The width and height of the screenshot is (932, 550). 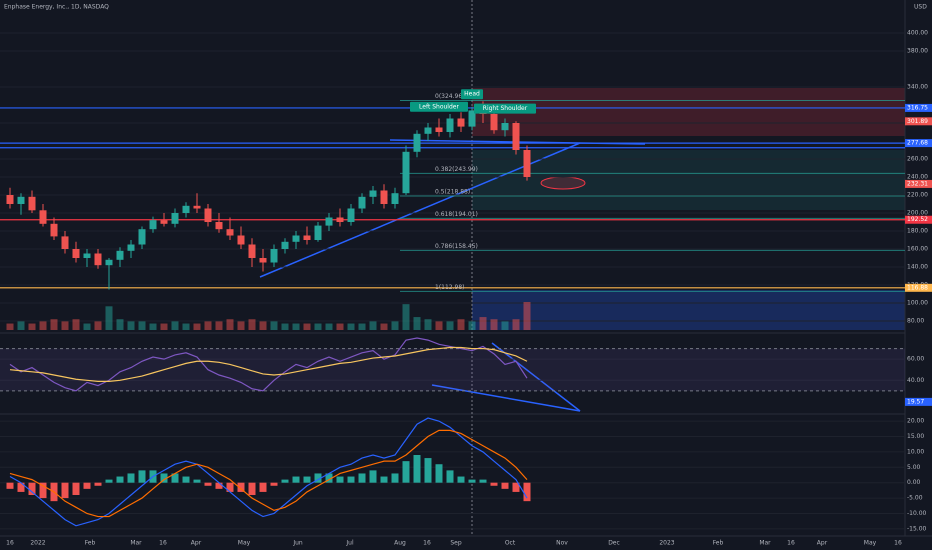 What do you see at coordinates (917, 159) in the screenshot?
I see `y-tick-label: 260.00` at bounding box center [917, 159].